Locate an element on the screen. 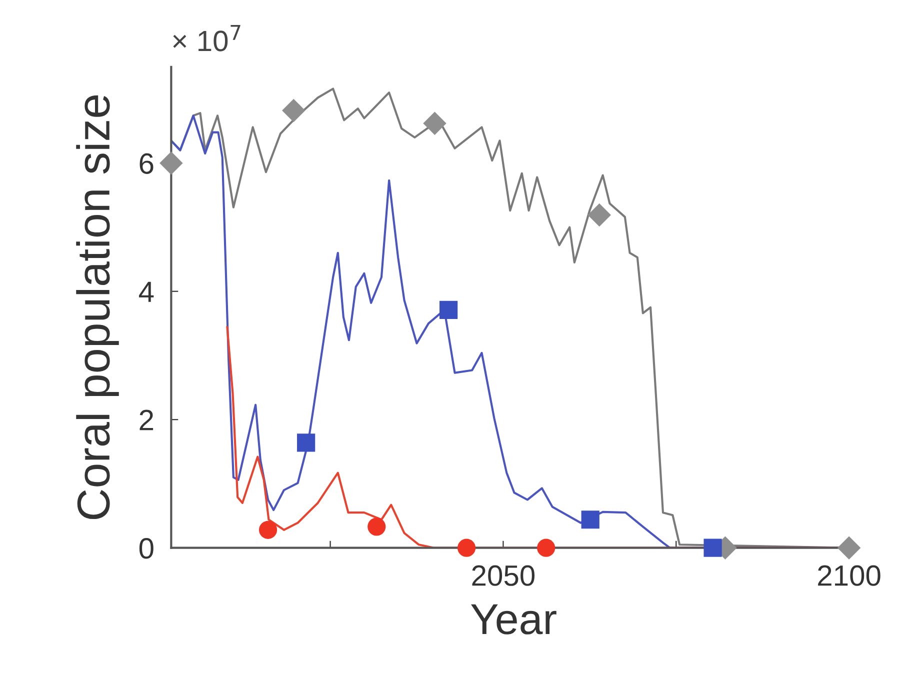 This screenshot has height=697, width=901. text: × 10$^{7}$ is located at coordinates (206, 38).